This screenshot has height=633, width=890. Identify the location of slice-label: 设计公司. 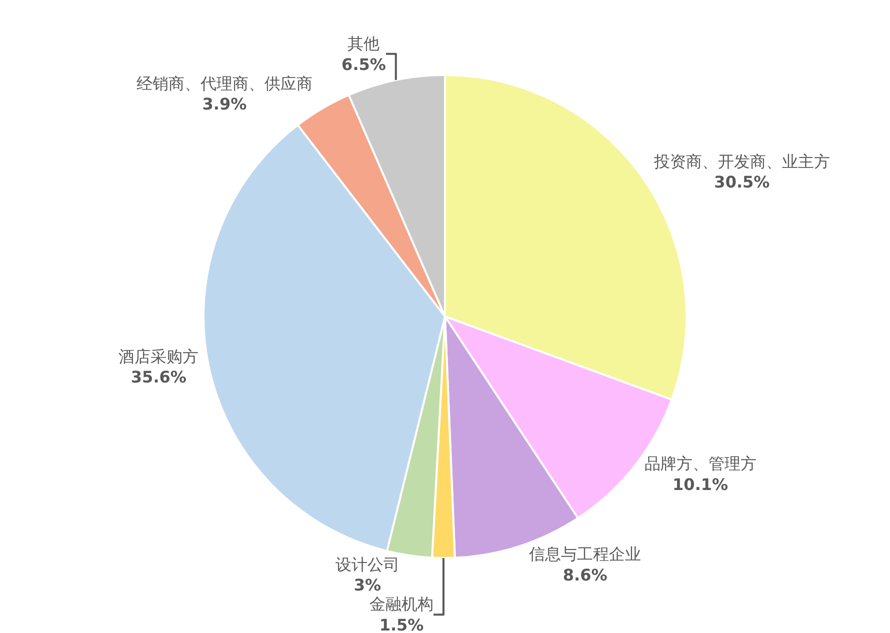
(367, 564).